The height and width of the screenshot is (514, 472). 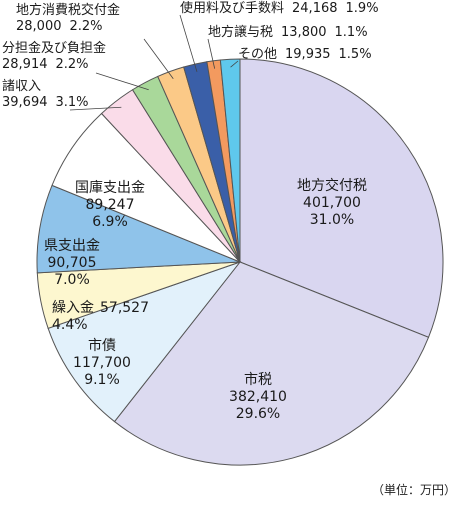 I want to click on slice-label-percent-0: 31.0%, so click(x=332, y=220).